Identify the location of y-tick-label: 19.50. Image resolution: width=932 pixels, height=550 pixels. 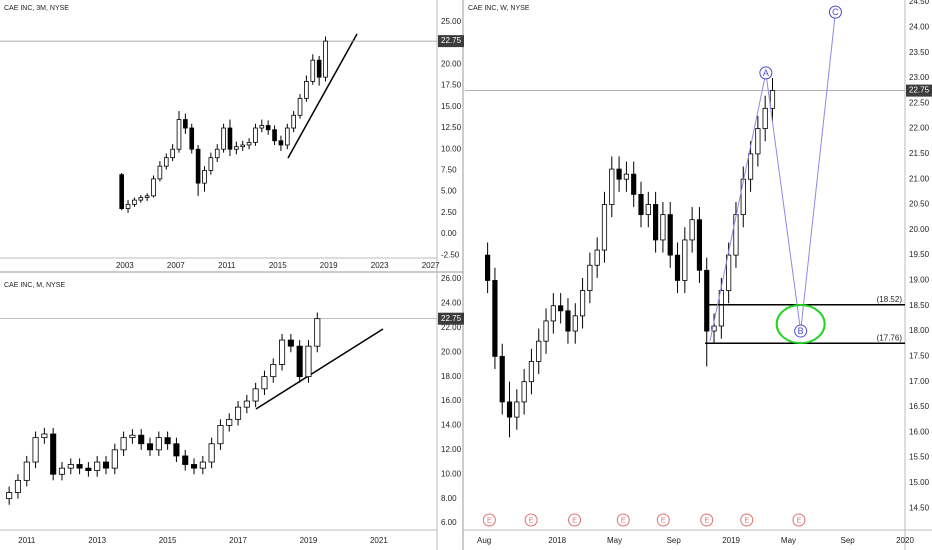
(919, 254).